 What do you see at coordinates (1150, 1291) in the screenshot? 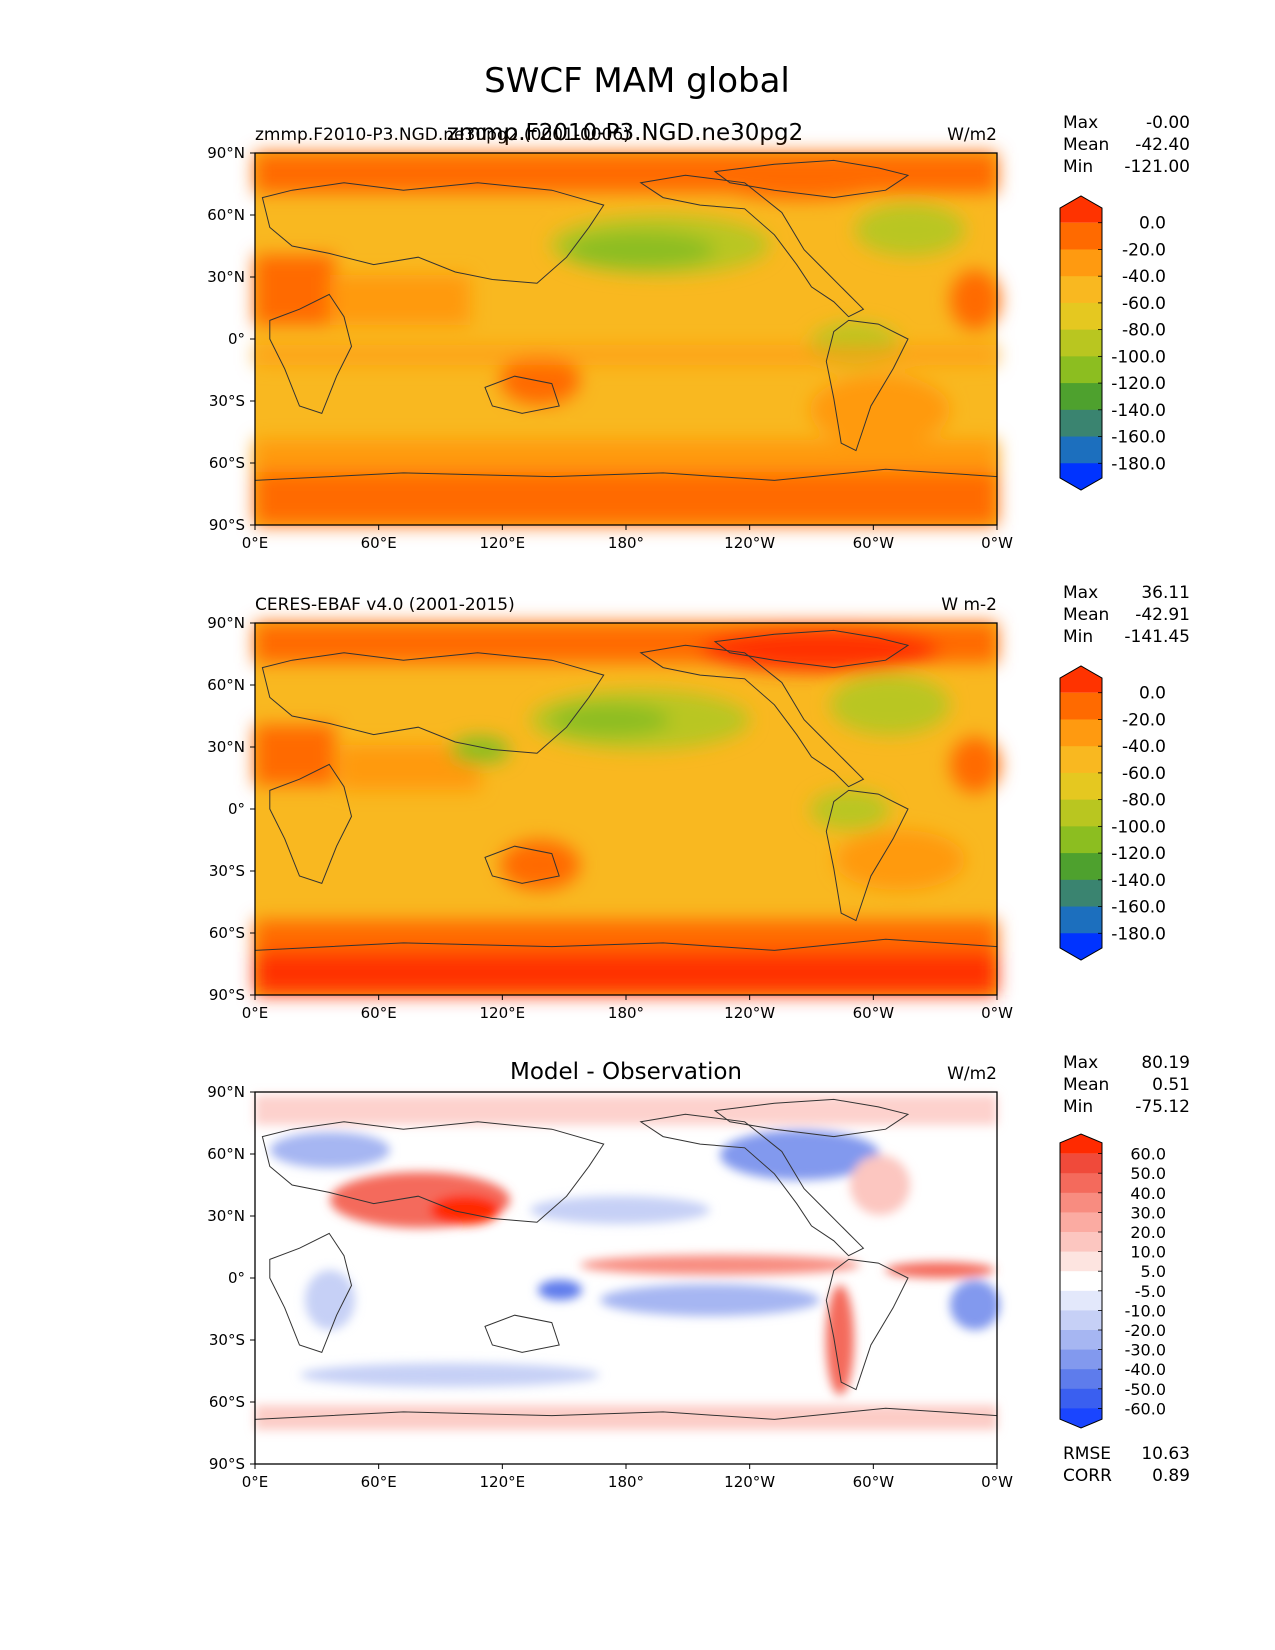
I see `colorbar-label: -5.0` at bounding box center [1150, 1291].